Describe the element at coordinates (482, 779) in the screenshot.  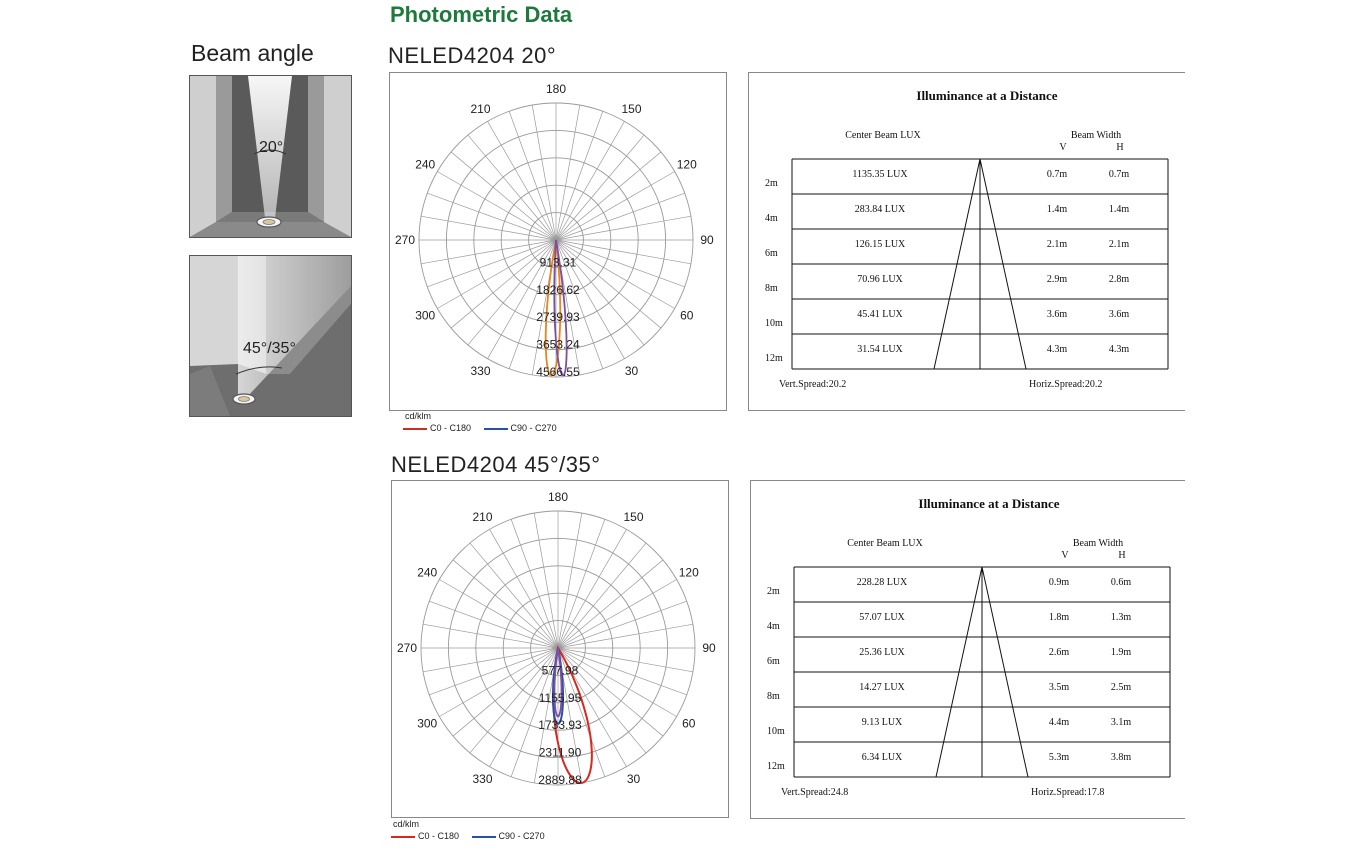
I see `polar-angle-label: 330` at that location.